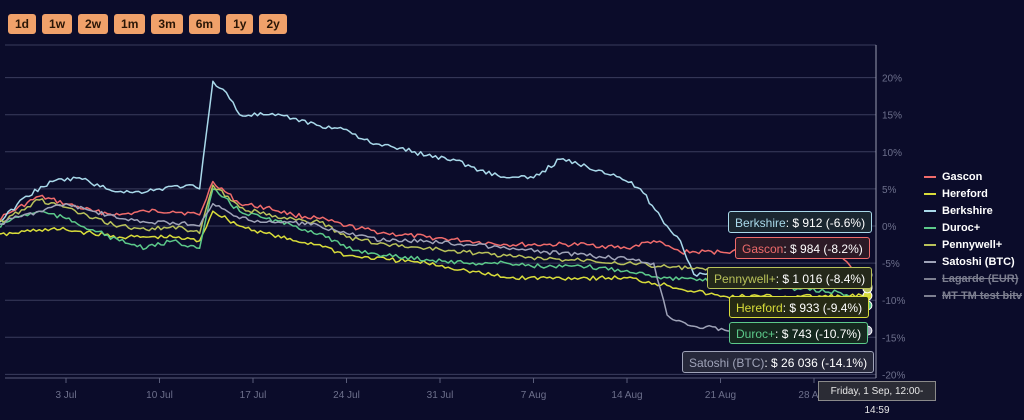  Describe the element at coordinates (962, 176) in the screenshot. I see `legend-label: Gascon` at that location.